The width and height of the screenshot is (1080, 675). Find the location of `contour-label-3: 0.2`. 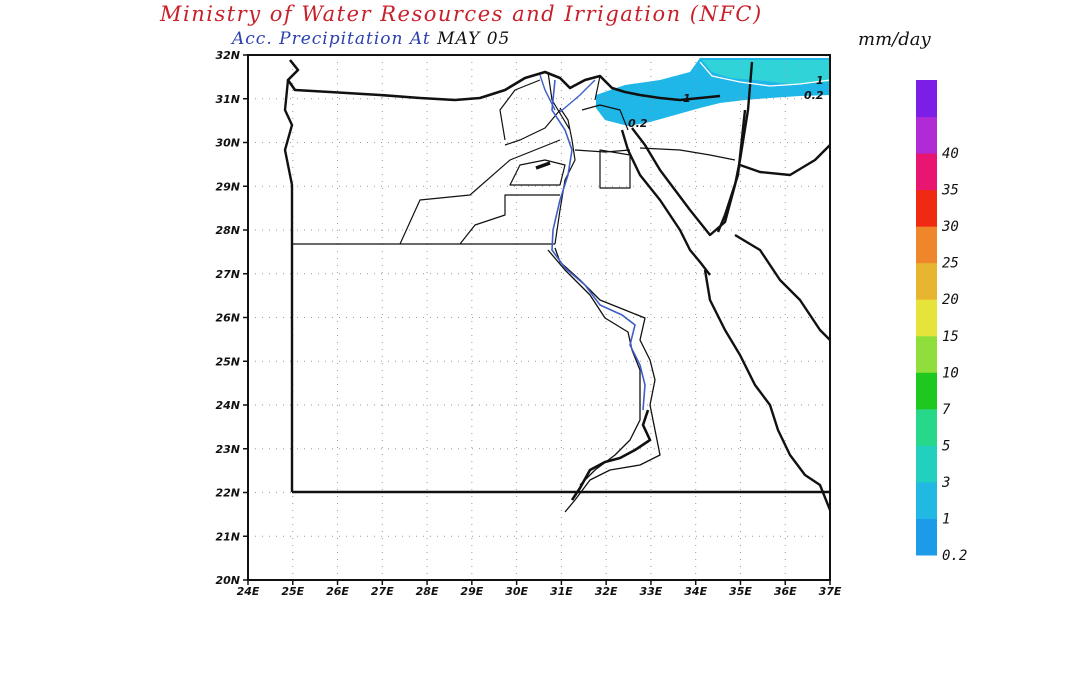

contour-label-3: 0.2 is located at coordinates (638, 123).